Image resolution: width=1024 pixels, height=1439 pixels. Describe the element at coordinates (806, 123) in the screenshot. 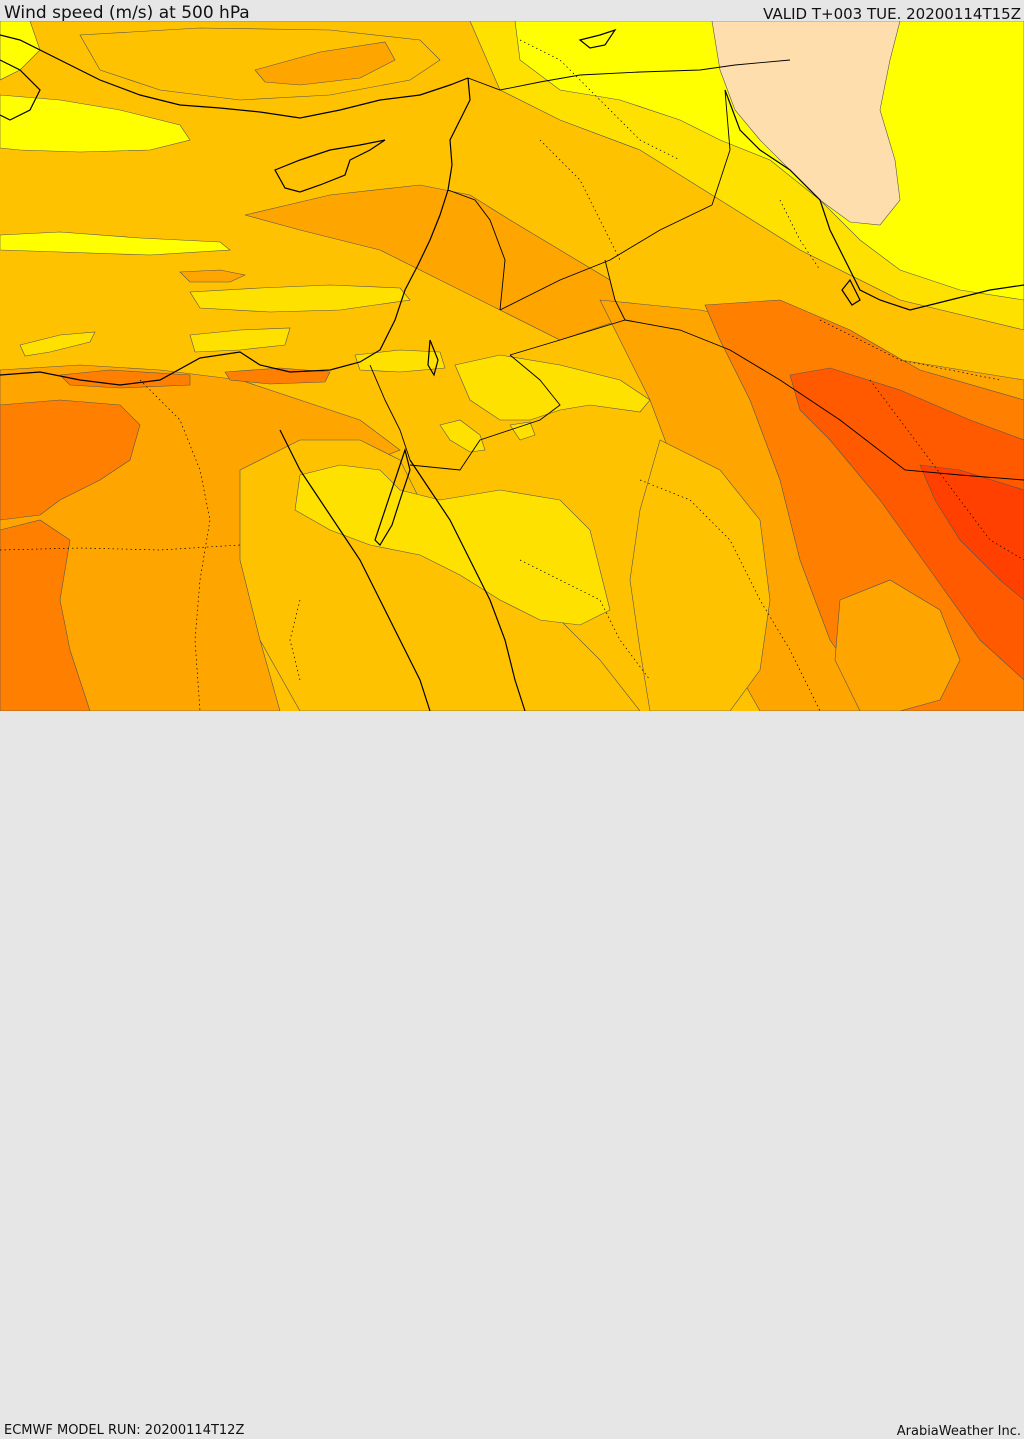

I see `calm-zone` at that location.